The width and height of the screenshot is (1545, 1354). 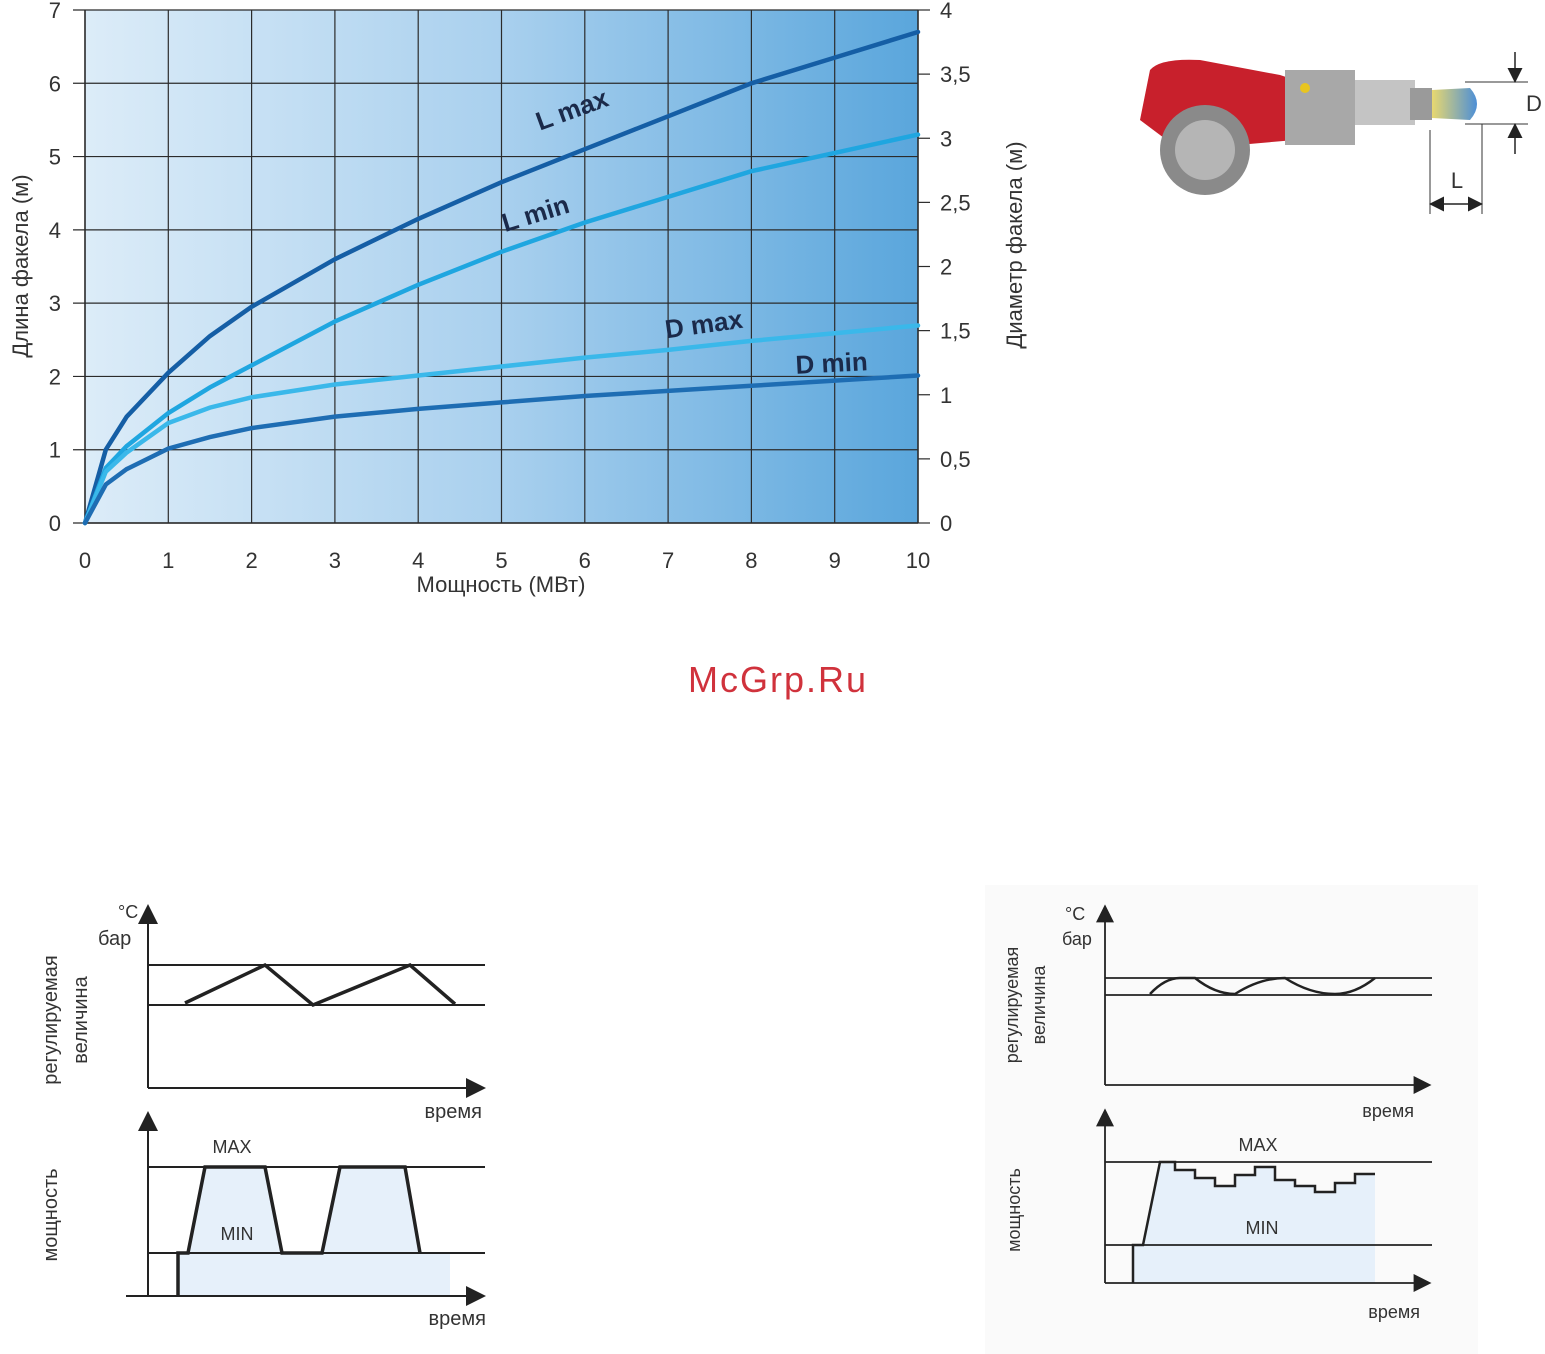 I want to click on y-tick-label: 6, so click(x=55, y=83).